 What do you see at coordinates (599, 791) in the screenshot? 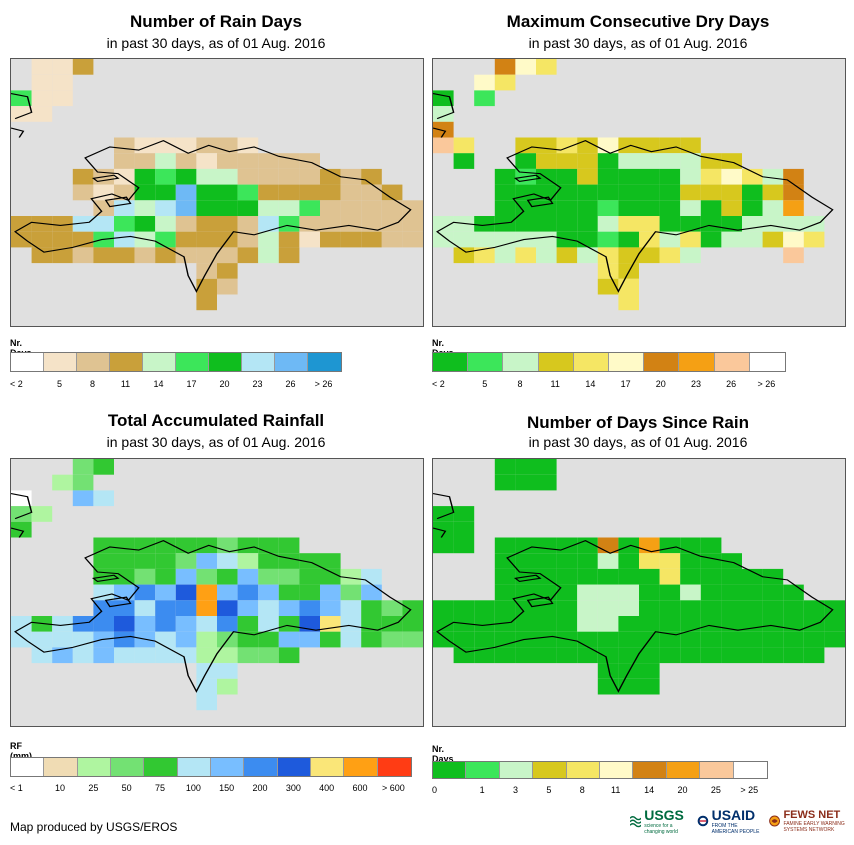
I see `legend-labels: 0 1 3 5 8 11 14 20 25 > 25` at bounding box center [599, 791].